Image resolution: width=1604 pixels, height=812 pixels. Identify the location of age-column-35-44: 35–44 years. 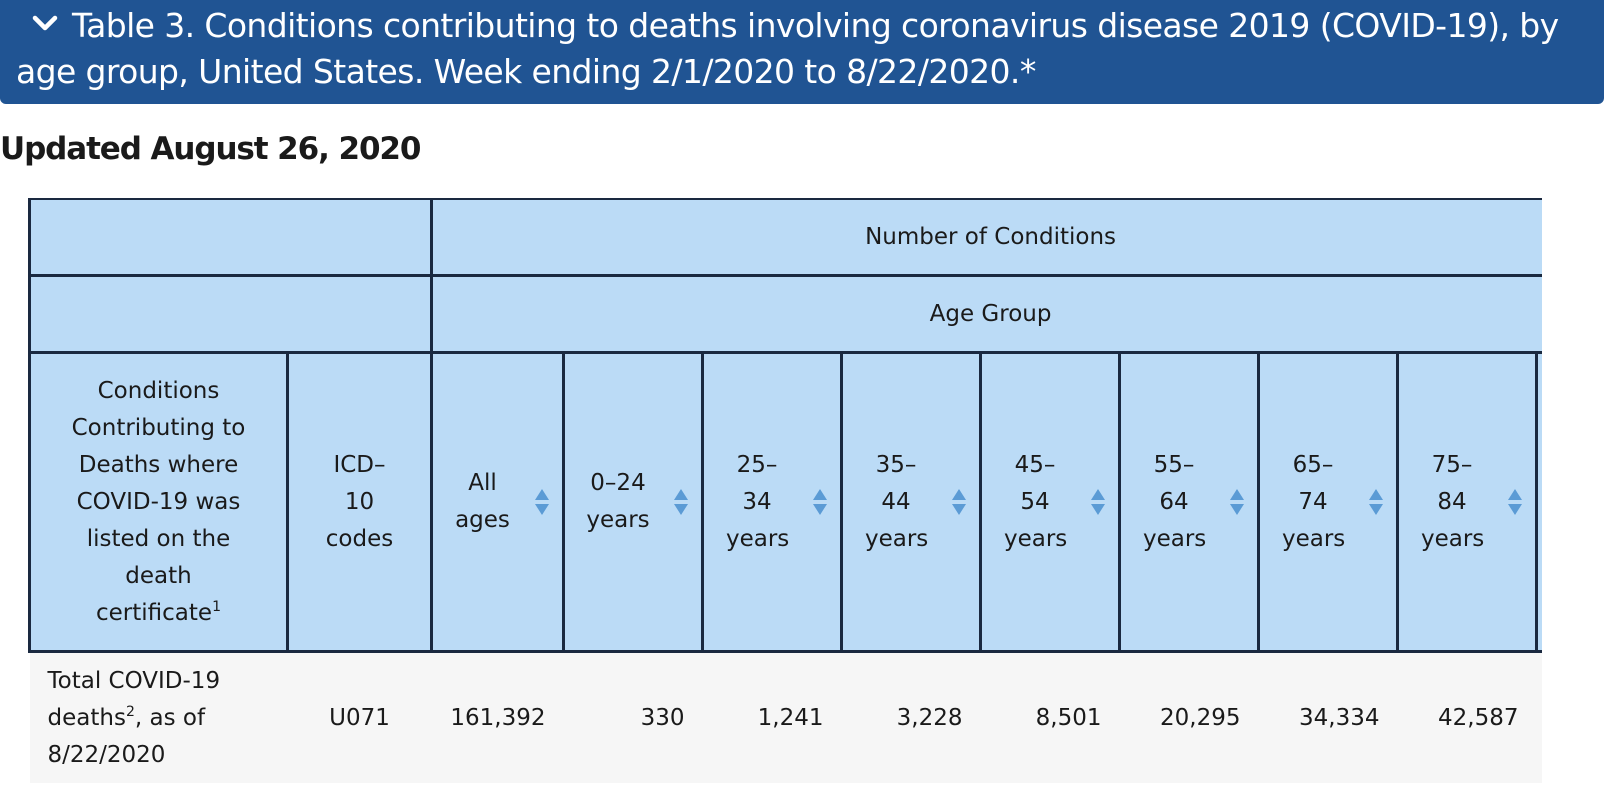
(911, 502).